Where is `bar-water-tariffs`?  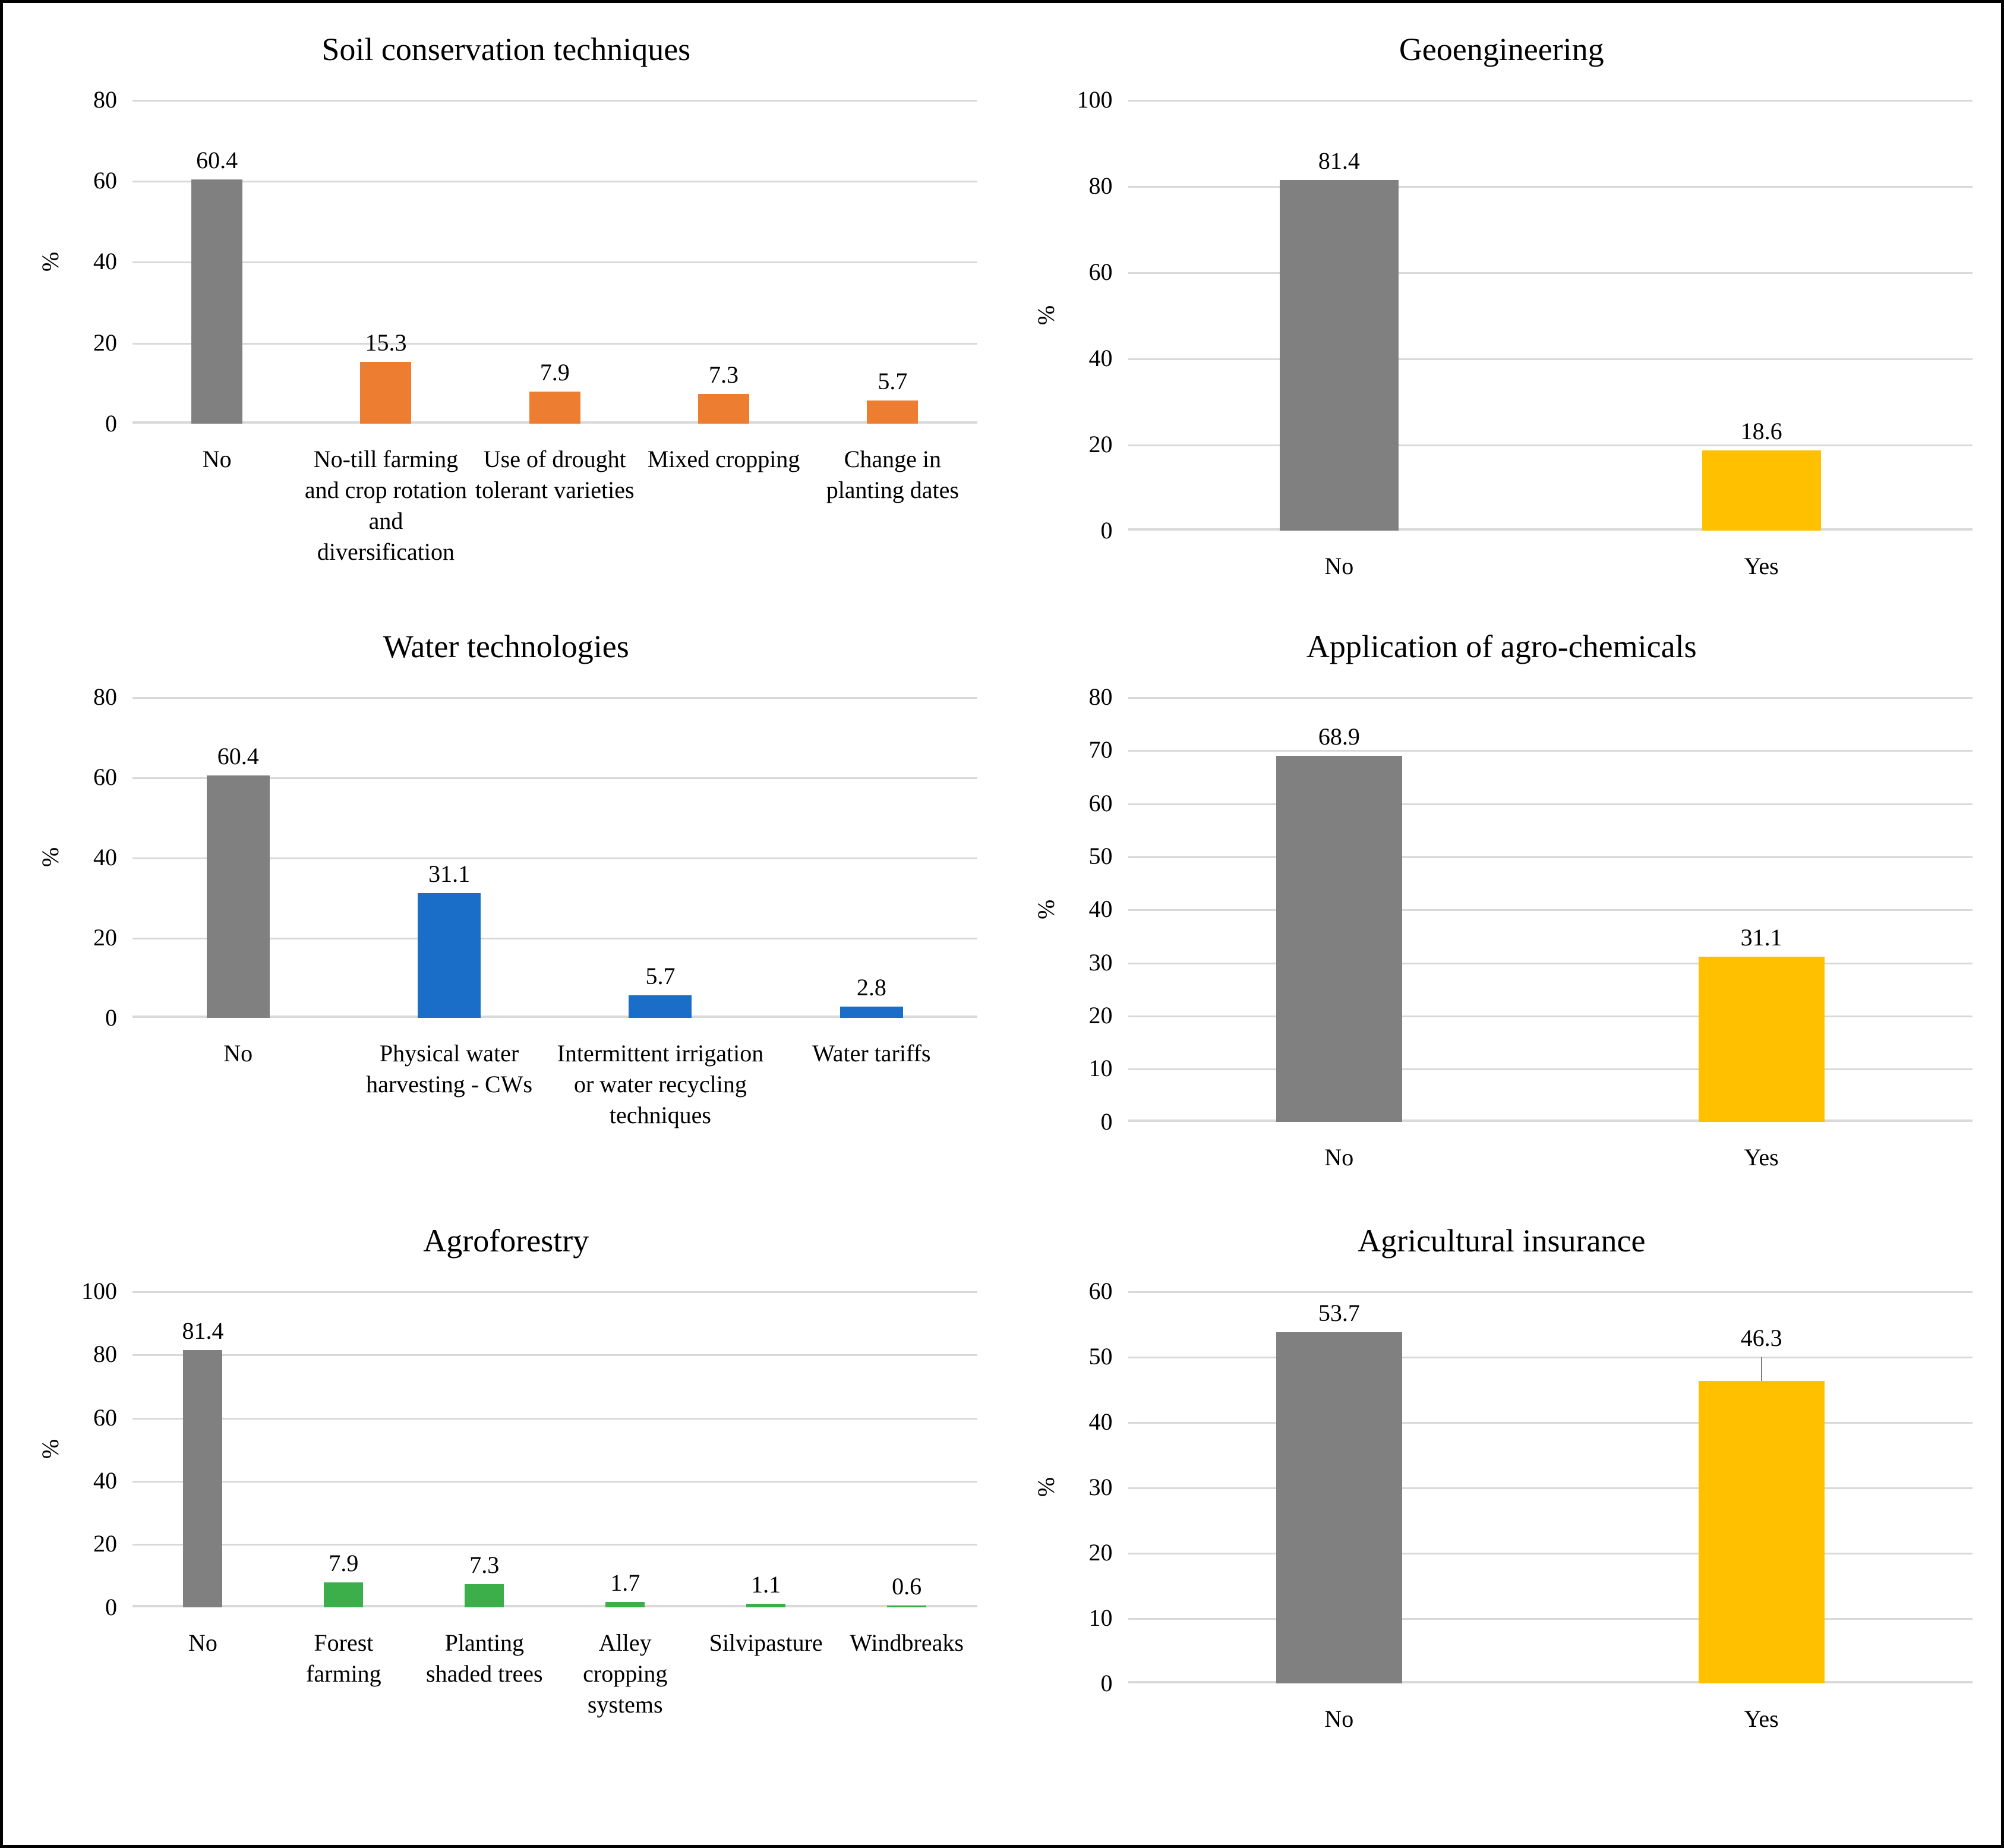 bar-water-tariffs is located at coordinates (871, 1012).